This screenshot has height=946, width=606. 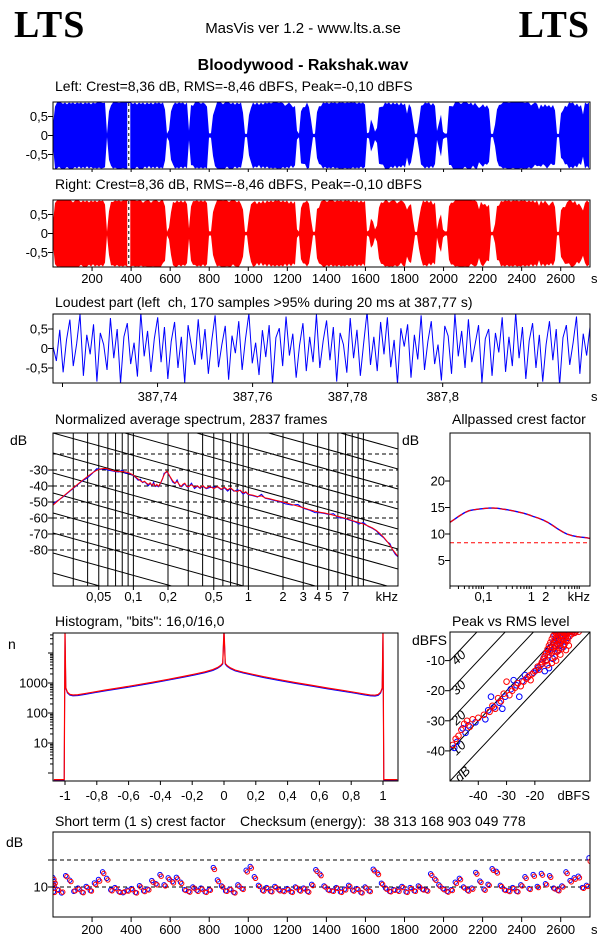 I want to click on svg-text: -10, so click(x=435, y=660).